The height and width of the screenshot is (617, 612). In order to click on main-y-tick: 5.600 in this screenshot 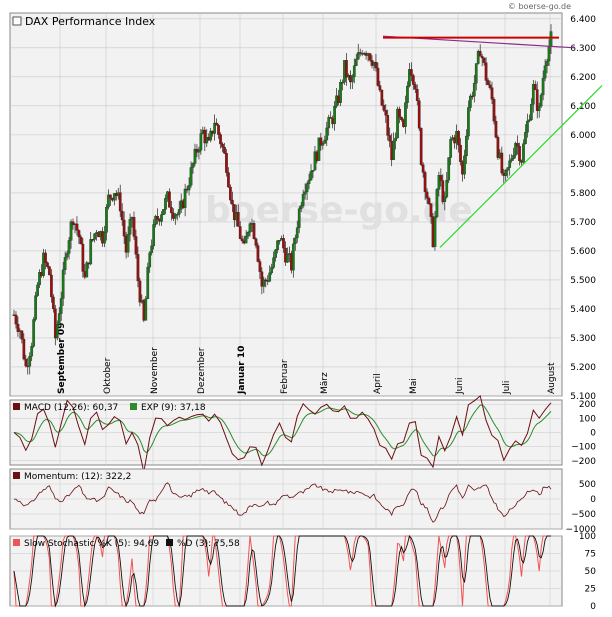, I will do `click(583, 252)`.